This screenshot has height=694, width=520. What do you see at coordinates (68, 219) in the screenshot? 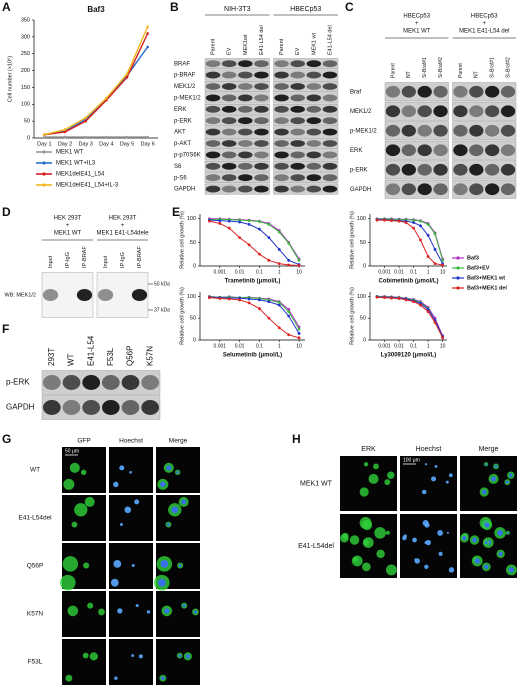
I see `group-title: HEK 293T` at bounding box center [68, 219].